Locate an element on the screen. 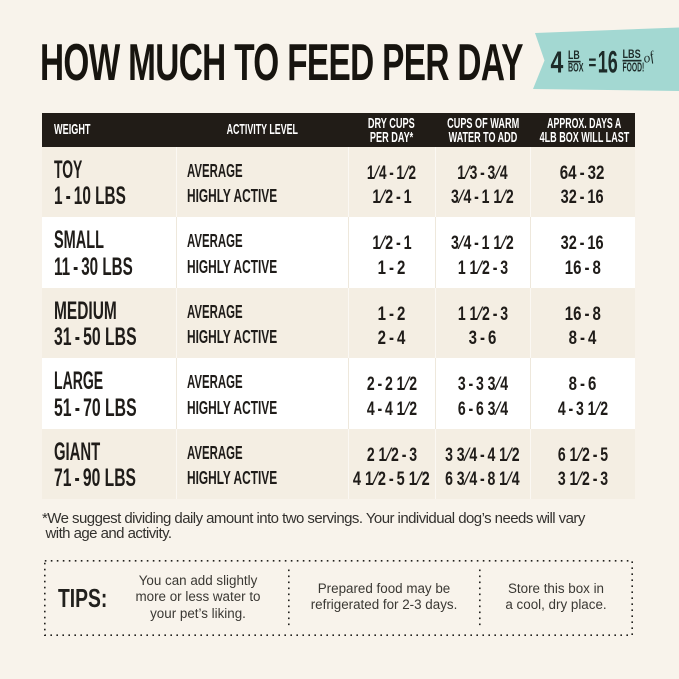  svg-text: 4 is located at coordinates (557, 62).